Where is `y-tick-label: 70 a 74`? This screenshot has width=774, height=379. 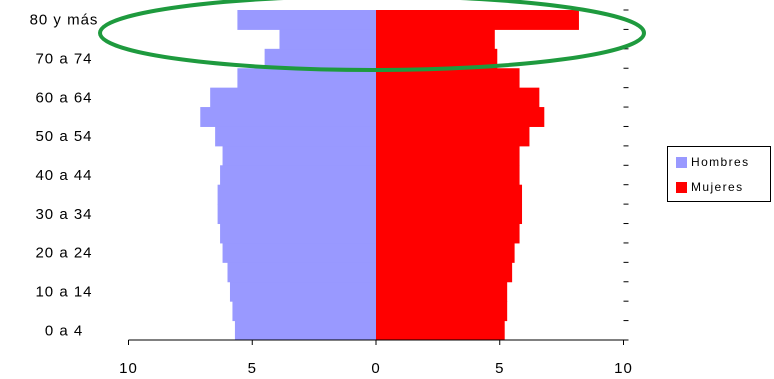
y-tick-label: 70 a 74 is located at coordinates (63, 59).